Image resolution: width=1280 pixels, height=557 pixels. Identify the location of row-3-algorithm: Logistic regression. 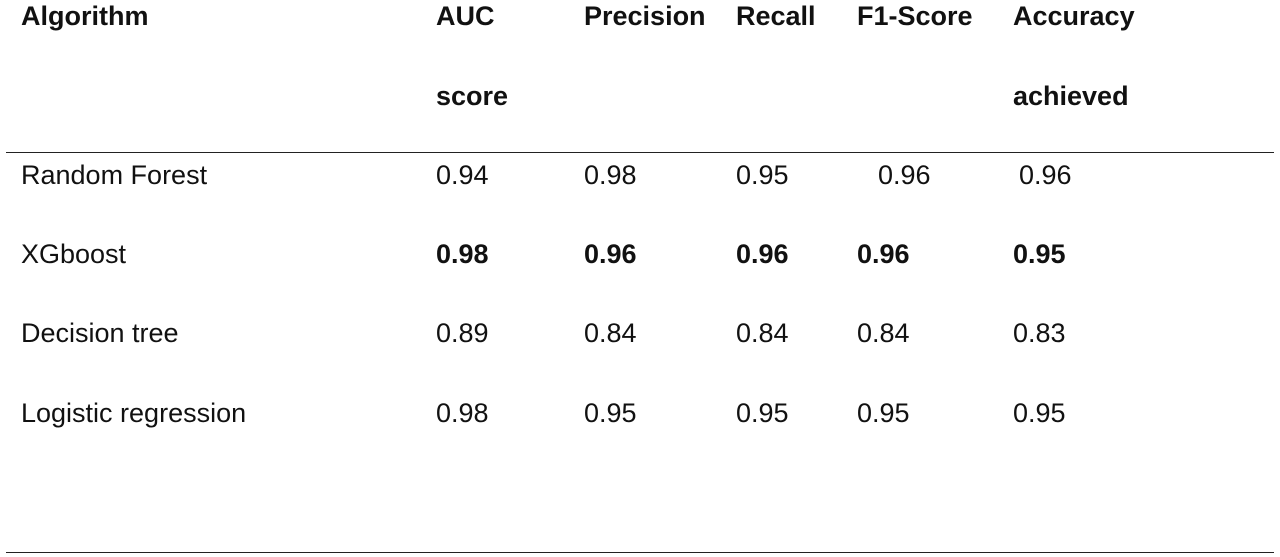
(133, 413).